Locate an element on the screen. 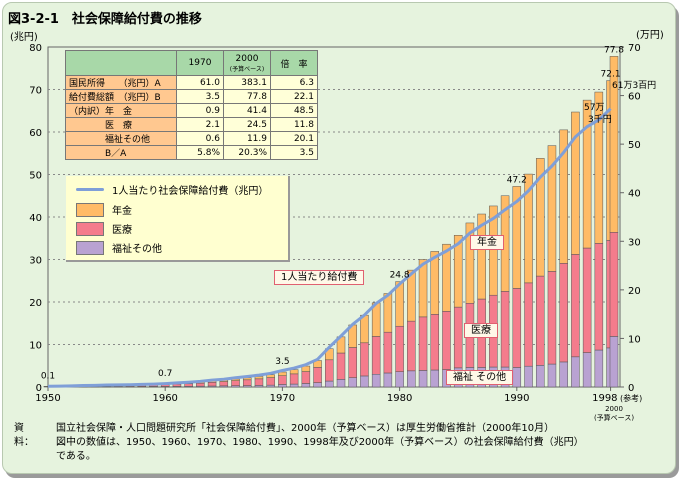 This screenshot has height=480, width=680. table-row: 給付費総額 （兆円）B 3.5 77.8 22.1 is located at coordinates (191, 96).